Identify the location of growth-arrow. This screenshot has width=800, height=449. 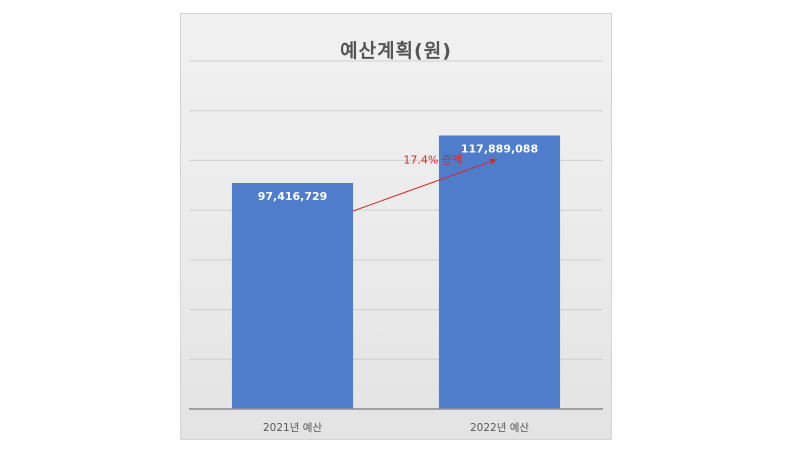
(425, 185).